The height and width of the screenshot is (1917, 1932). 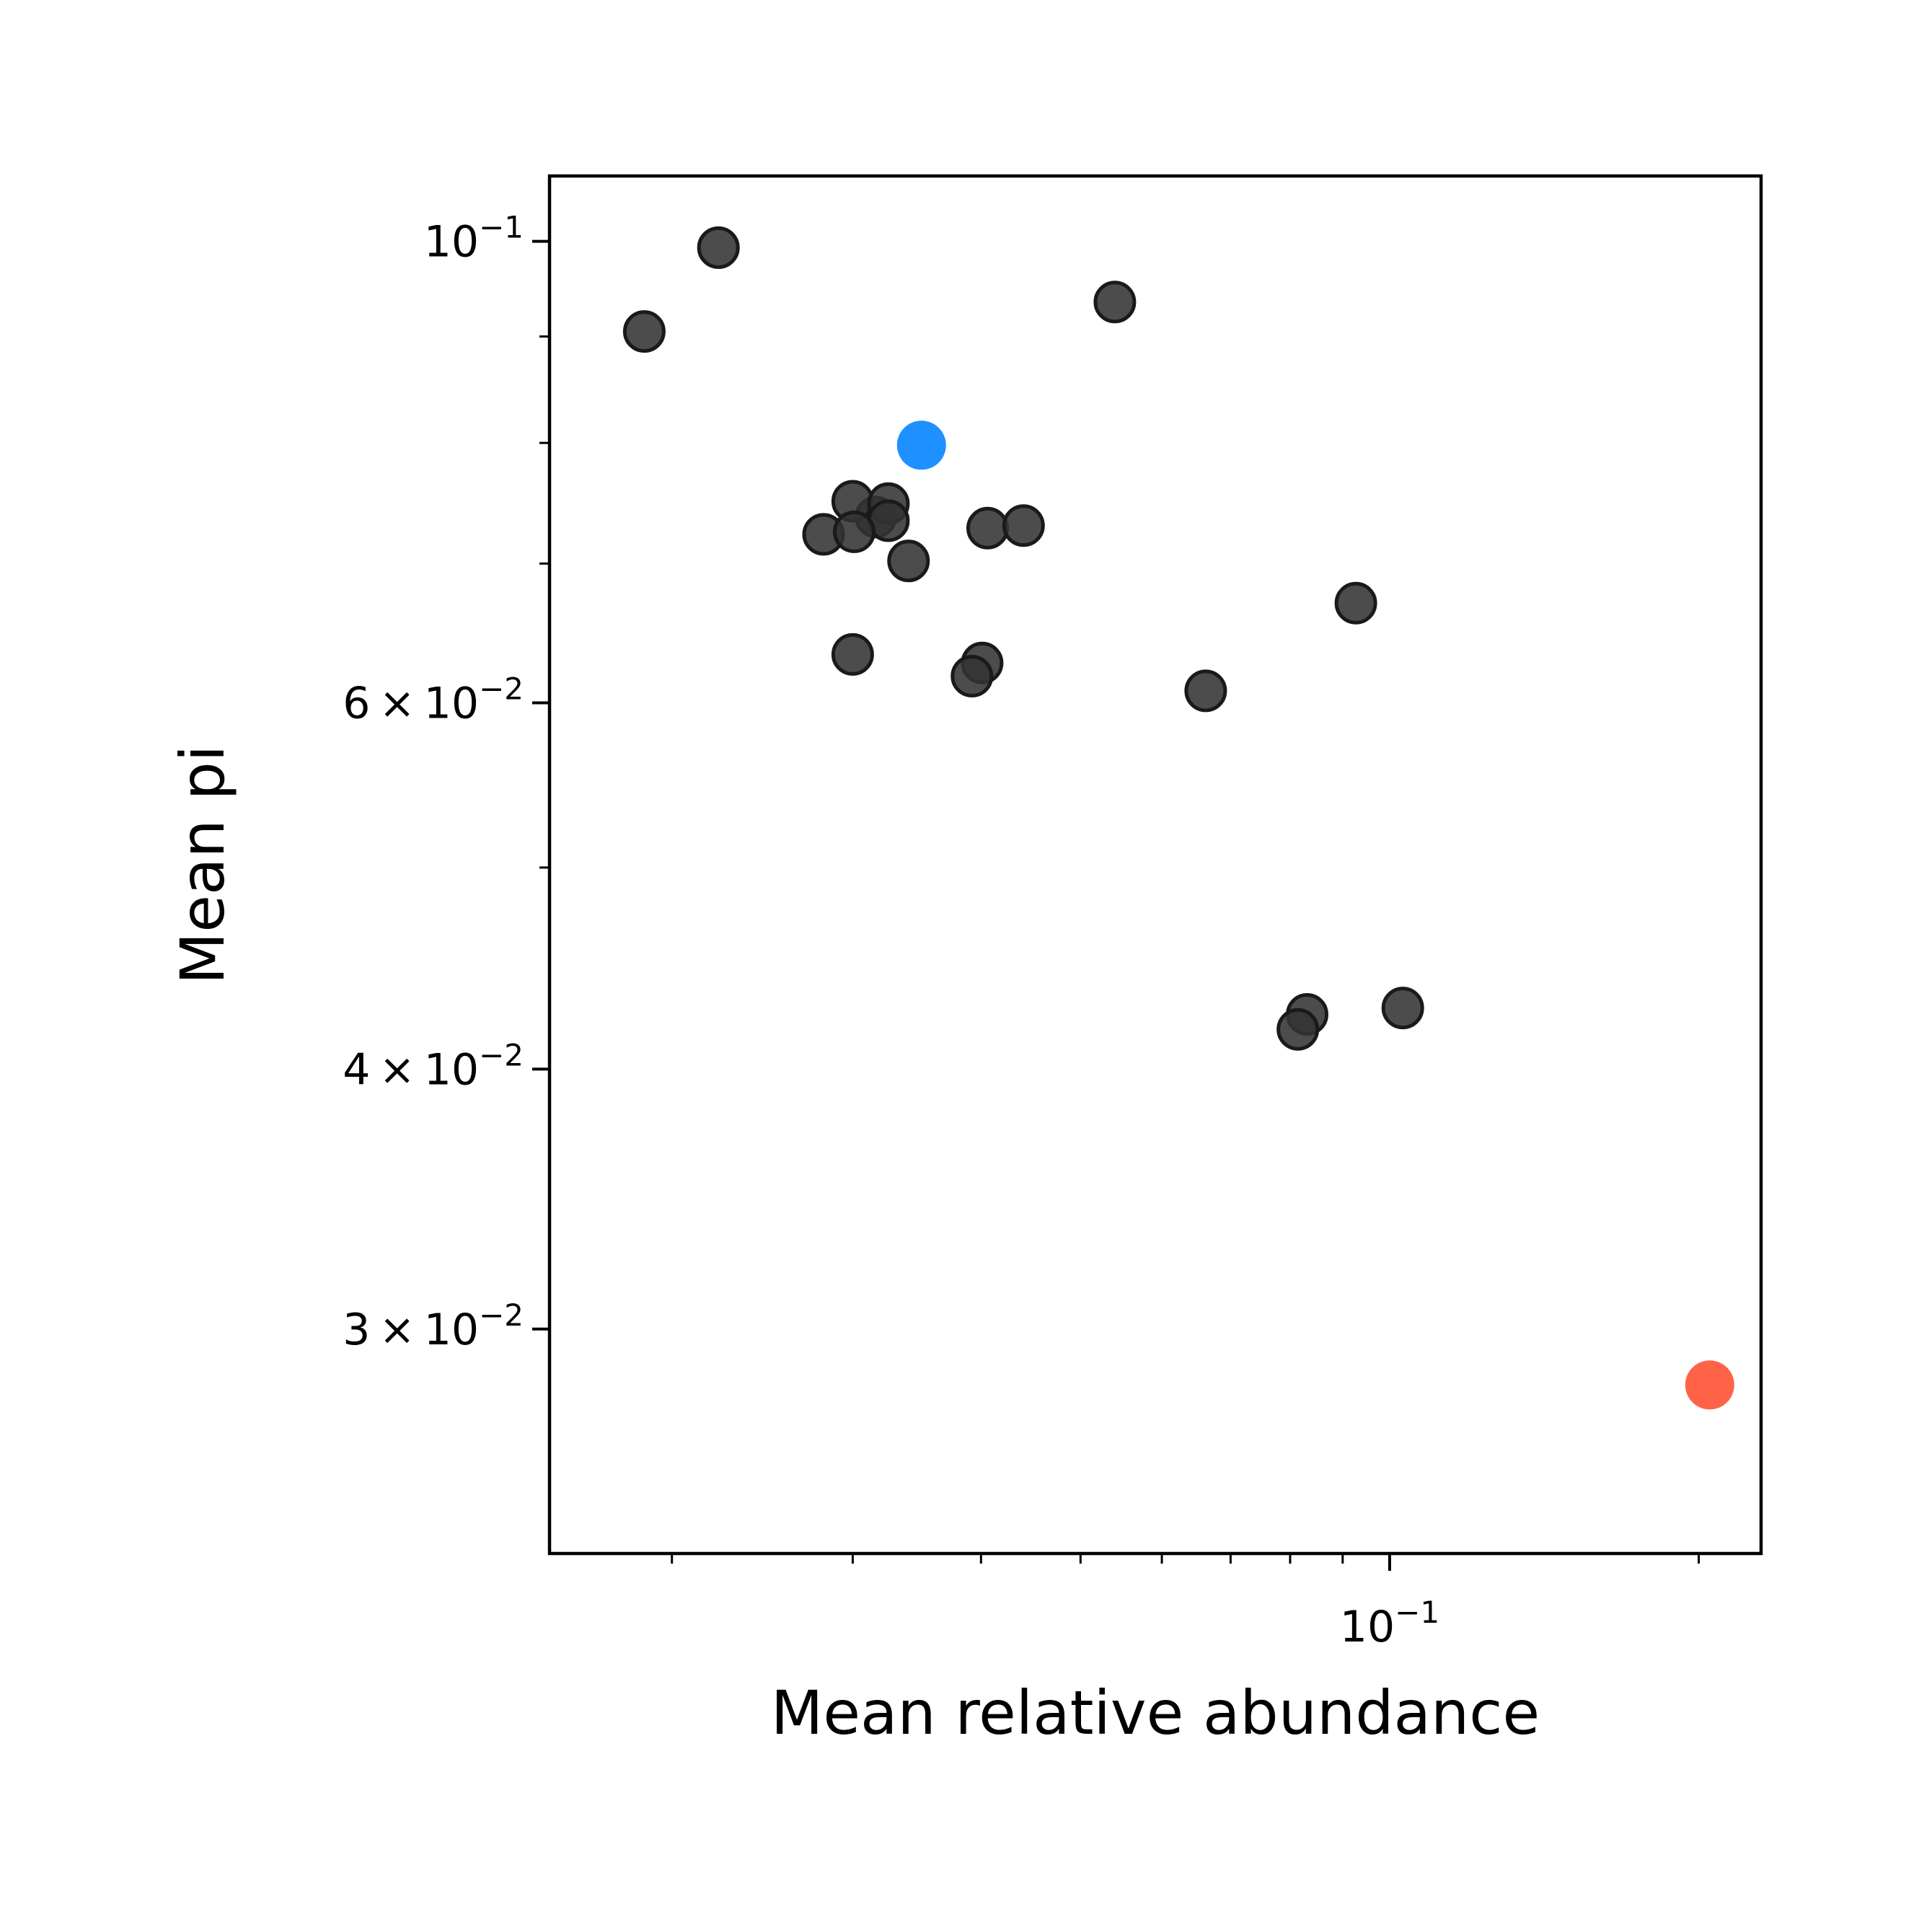 What do you see at coordinates (433, 1066) in the screenshot?
I see `y-tick-label: 4 × 10⁻²` at bounding box center [433, 1066].